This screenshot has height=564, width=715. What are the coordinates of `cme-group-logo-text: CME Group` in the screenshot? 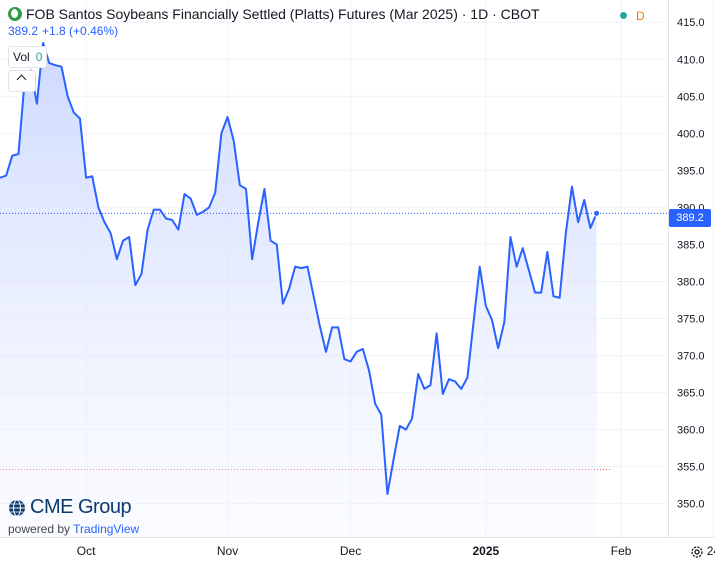 It's located at (81, 507).